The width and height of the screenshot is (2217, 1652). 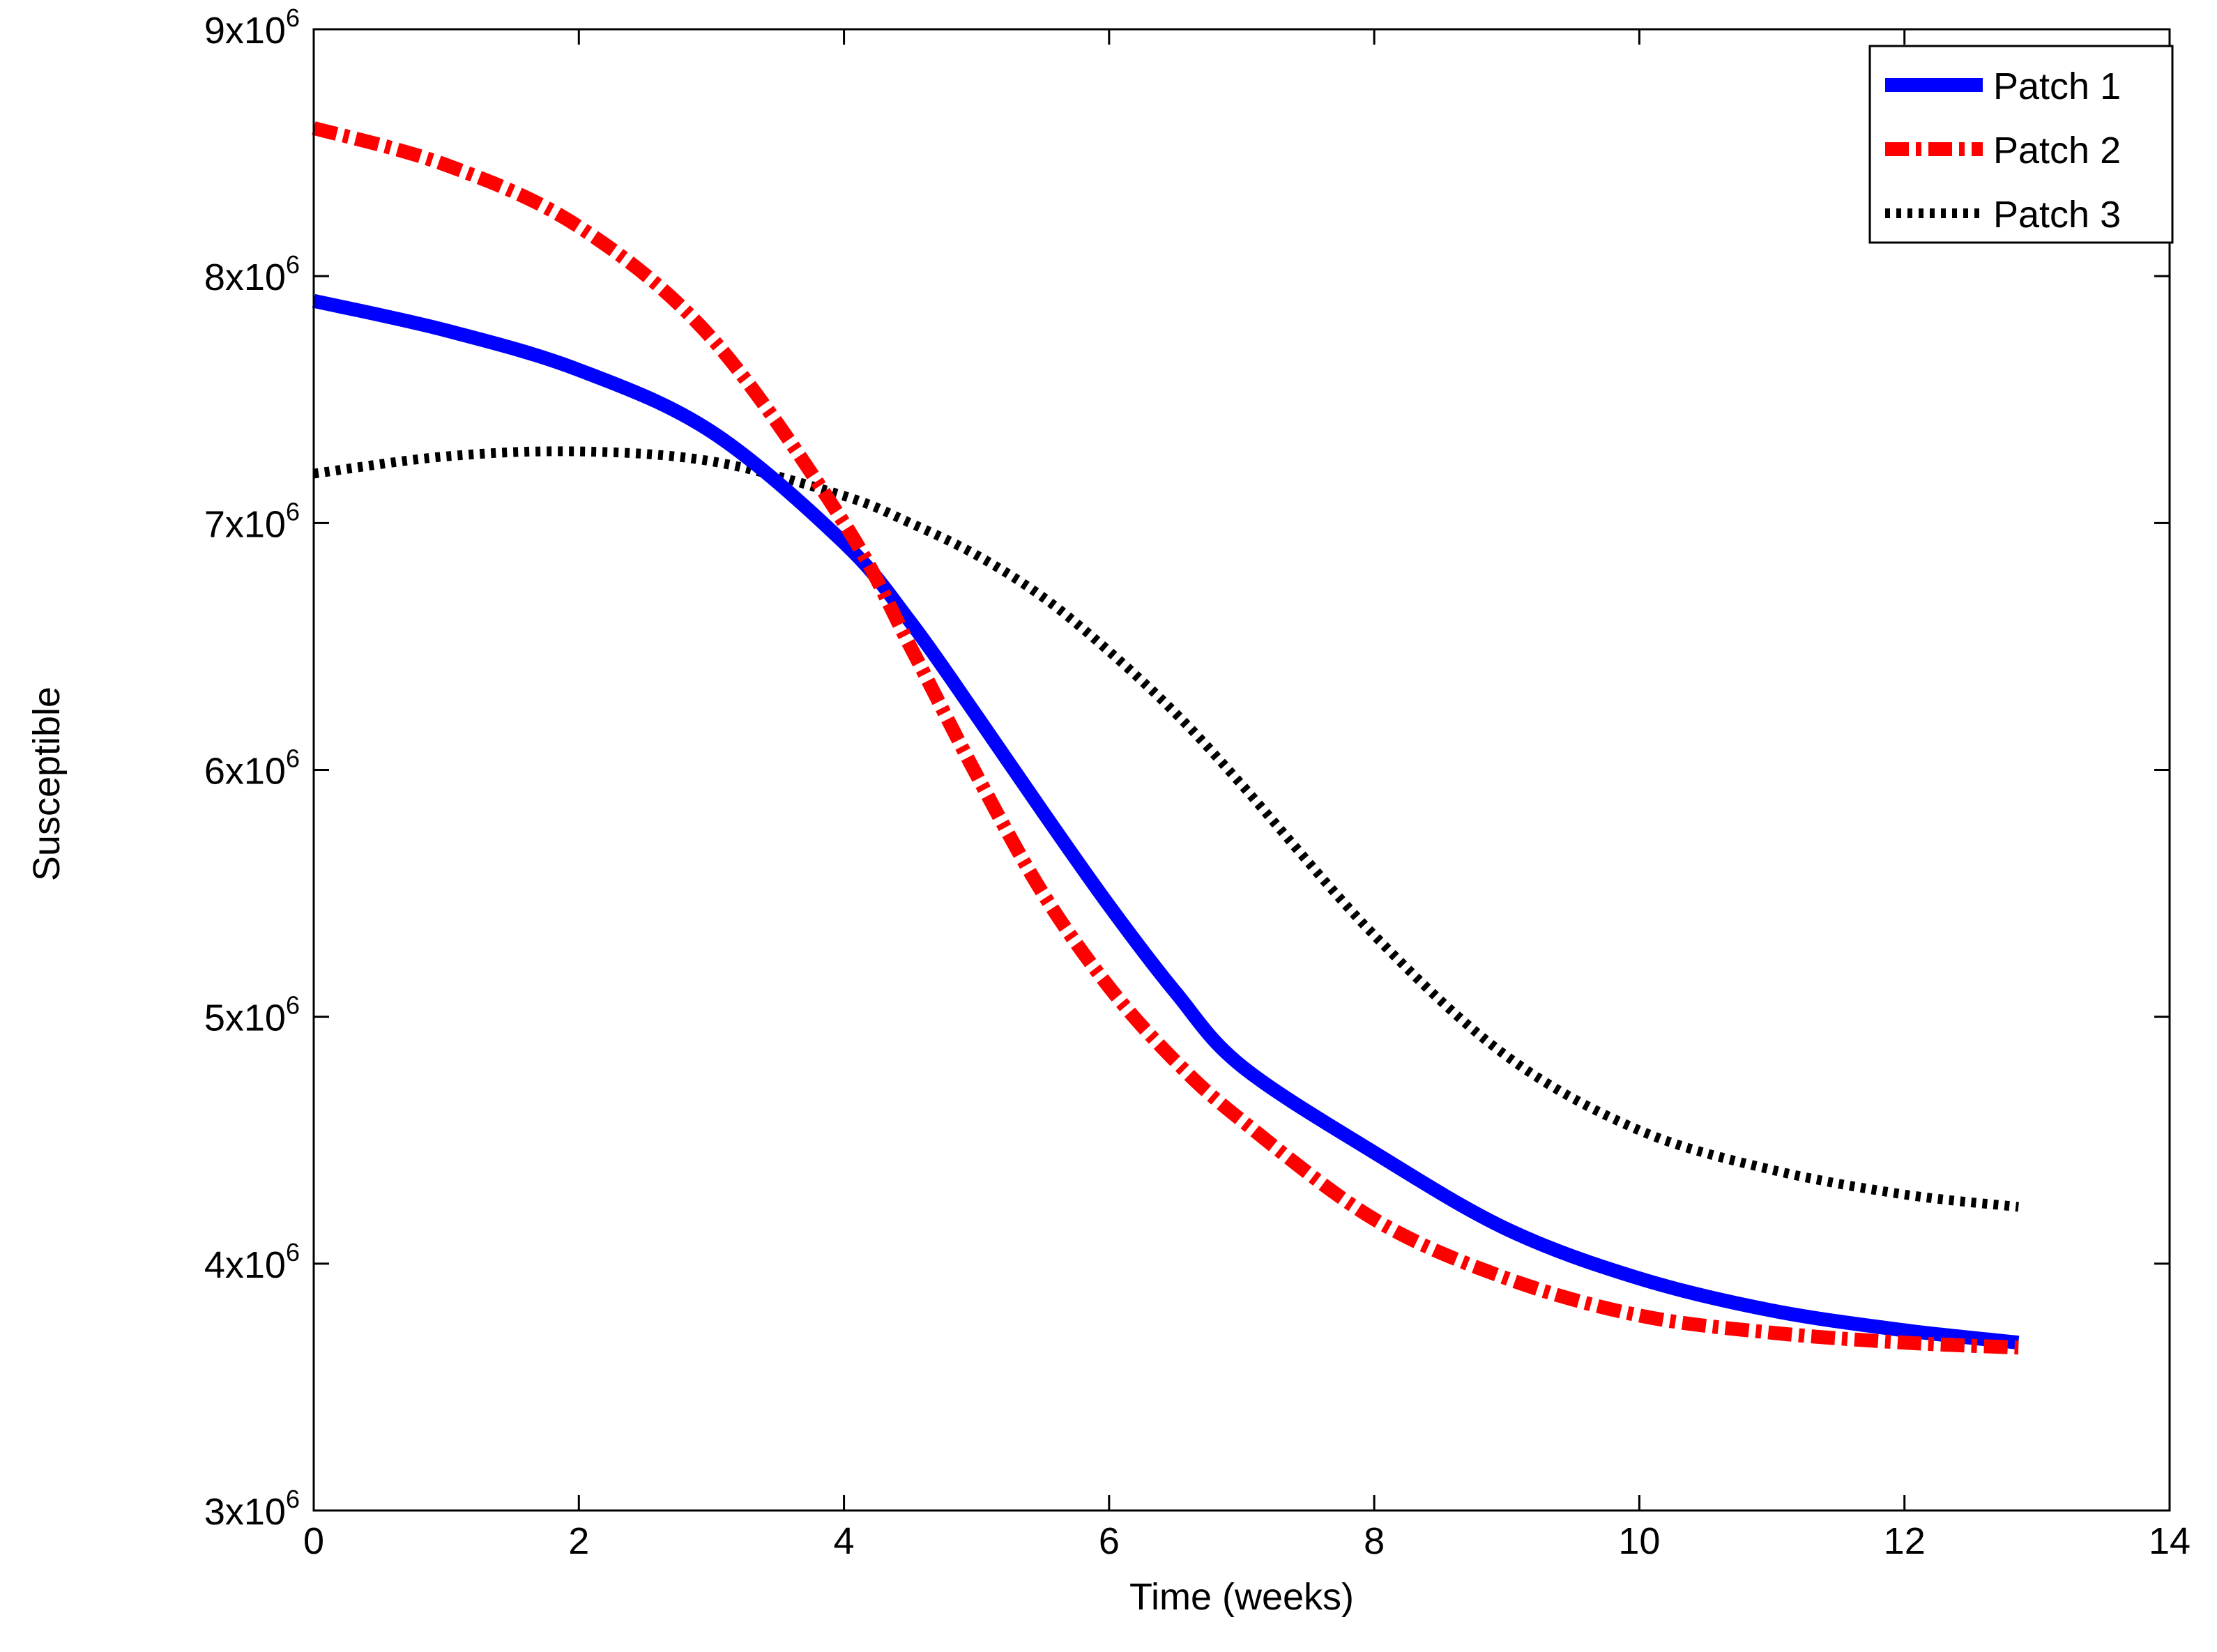 What do you see at coordinates (1905, 1541) in the screenshot?
I see `x-tick-label: 12` at bounding box center [1905, 1541].